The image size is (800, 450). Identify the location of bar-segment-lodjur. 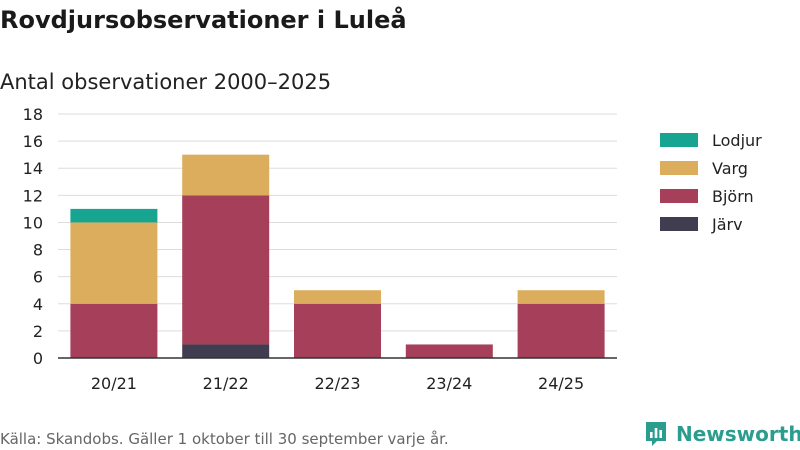
(114, 215).